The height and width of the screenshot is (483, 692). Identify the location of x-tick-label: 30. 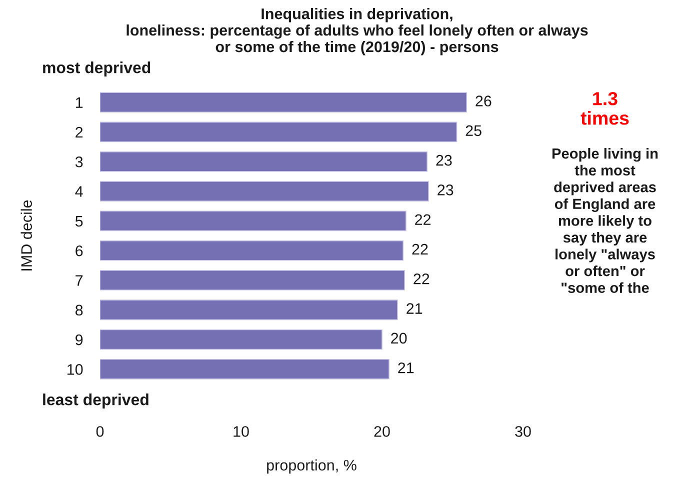
(523, 431).